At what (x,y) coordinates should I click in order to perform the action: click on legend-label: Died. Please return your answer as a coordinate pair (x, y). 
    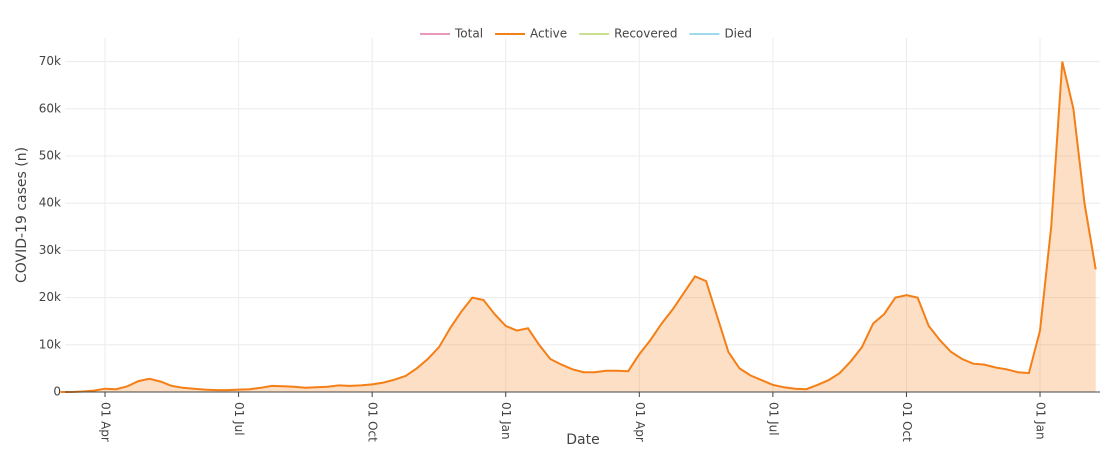
    Looking at the image, I should click on (738, 34).